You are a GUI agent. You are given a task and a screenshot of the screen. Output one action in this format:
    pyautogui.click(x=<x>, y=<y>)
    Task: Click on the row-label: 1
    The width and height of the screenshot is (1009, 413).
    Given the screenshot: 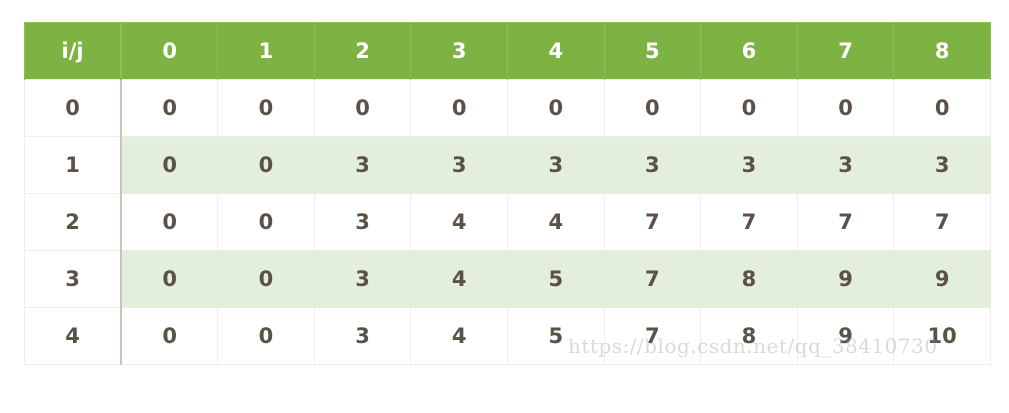 What is the action you would take?
    pyautogui.click(x=73, y=165)
    